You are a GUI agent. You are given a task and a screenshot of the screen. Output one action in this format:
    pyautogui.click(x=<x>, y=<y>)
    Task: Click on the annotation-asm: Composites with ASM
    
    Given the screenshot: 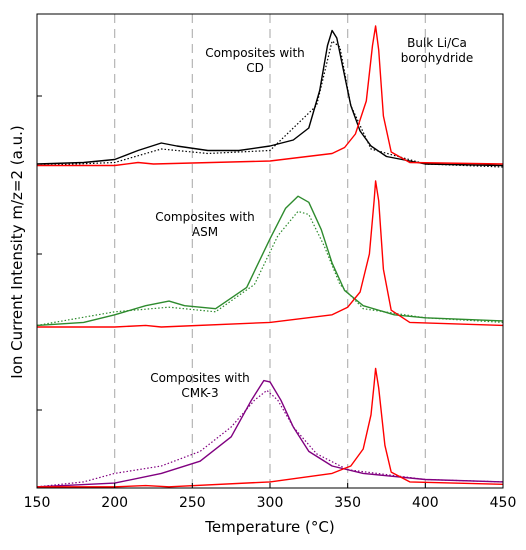 What is the action you would take?
    pyautogui.click(x=205, y=224)
    